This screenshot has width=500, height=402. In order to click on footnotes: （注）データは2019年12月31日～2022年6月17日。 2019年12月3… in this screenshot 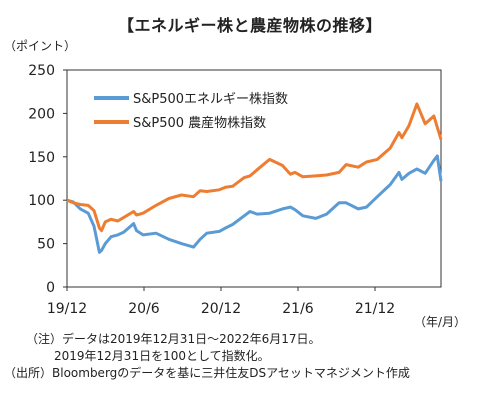, I will do `click(207, 356)`.